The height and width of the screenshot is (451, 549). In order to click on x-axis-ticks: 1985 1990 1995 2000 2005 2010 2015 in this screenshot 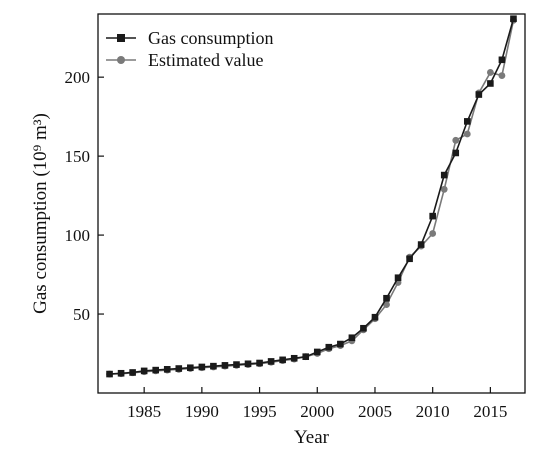, I will do `click(317, 404)`.